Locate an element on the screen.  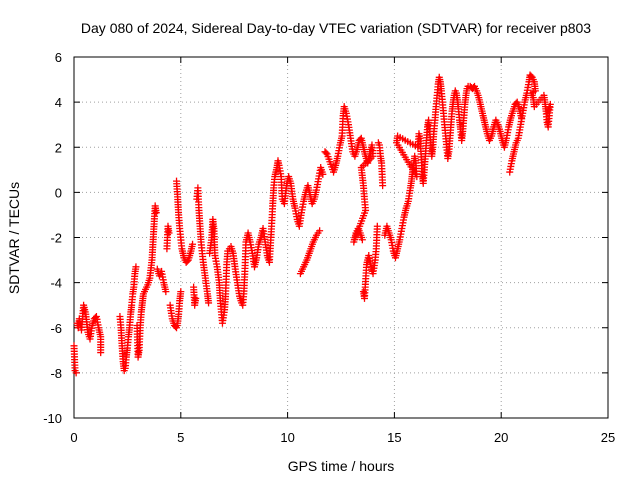
y-tick-label: 0 is located at coordinates (58, 192).